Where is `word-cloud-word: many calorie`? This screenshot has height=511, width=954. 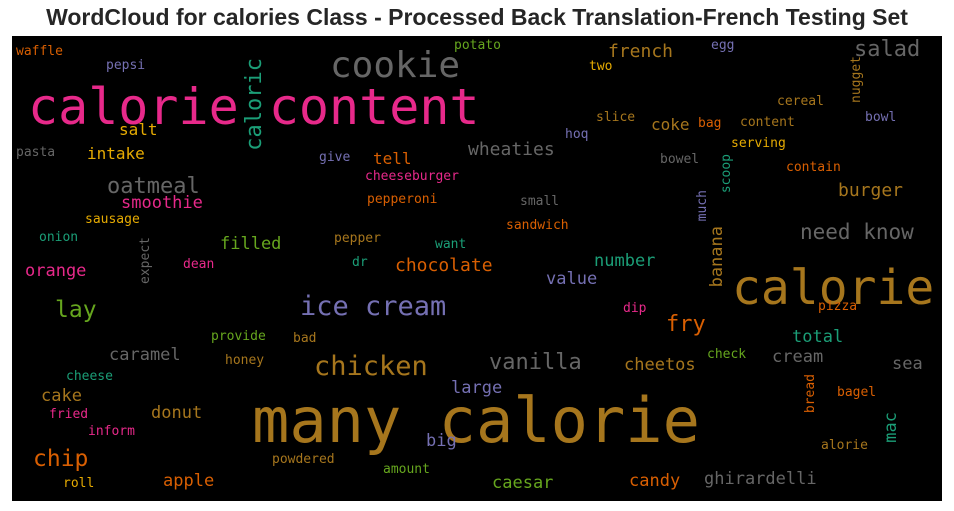 word-cloud-word: many calorie is located at coordinates (476, 420).